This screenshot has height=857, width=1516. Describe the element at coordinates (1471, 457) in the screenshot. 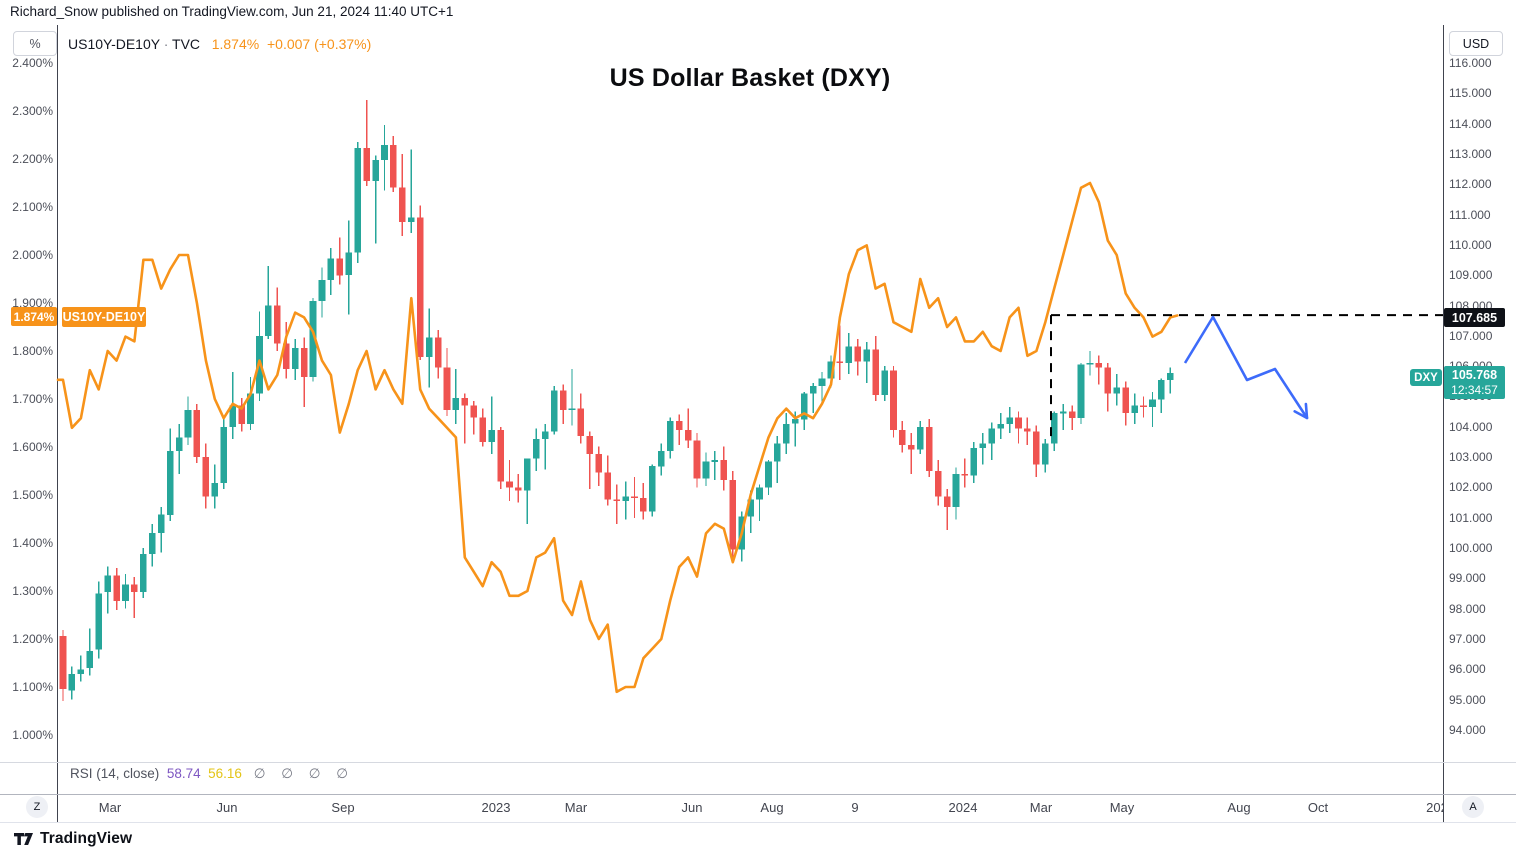

I see `right-axis-tick: 103.000` at that location.